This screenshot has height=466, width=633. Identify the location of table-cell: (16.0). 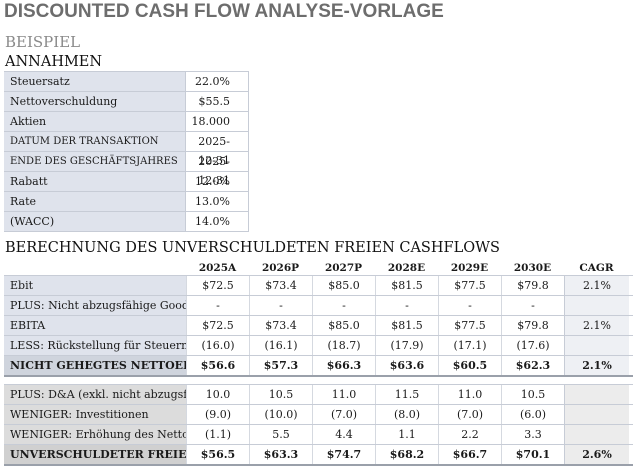
(217, 345).